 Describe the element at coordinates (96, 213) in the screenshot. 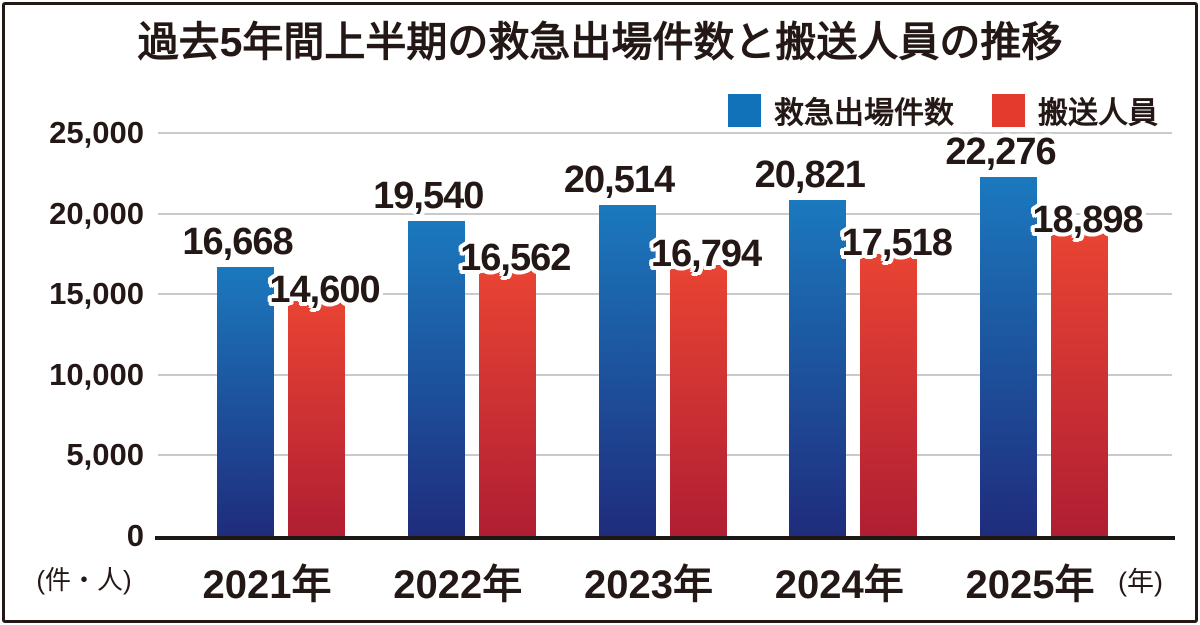

I see `y-axis-tick-label: 20,000` at that location.